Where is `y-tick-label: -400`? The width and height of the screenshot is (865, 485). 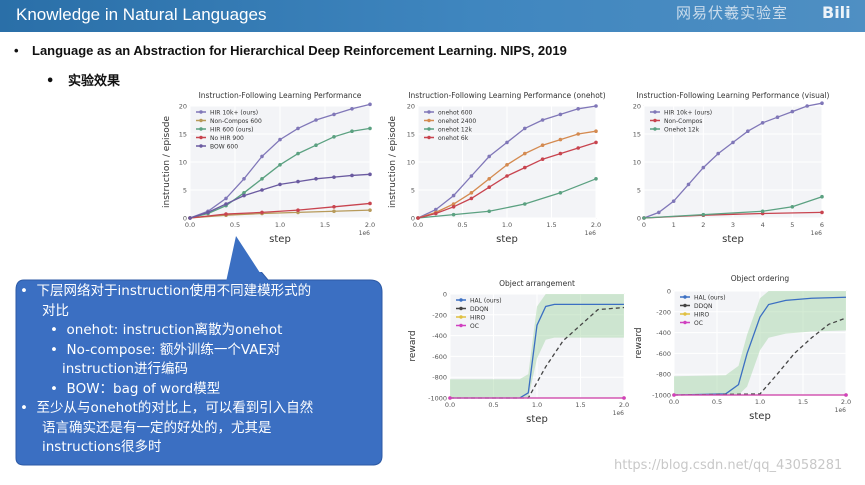 y-tick-label: -400 is located at coordinates (663, 333).